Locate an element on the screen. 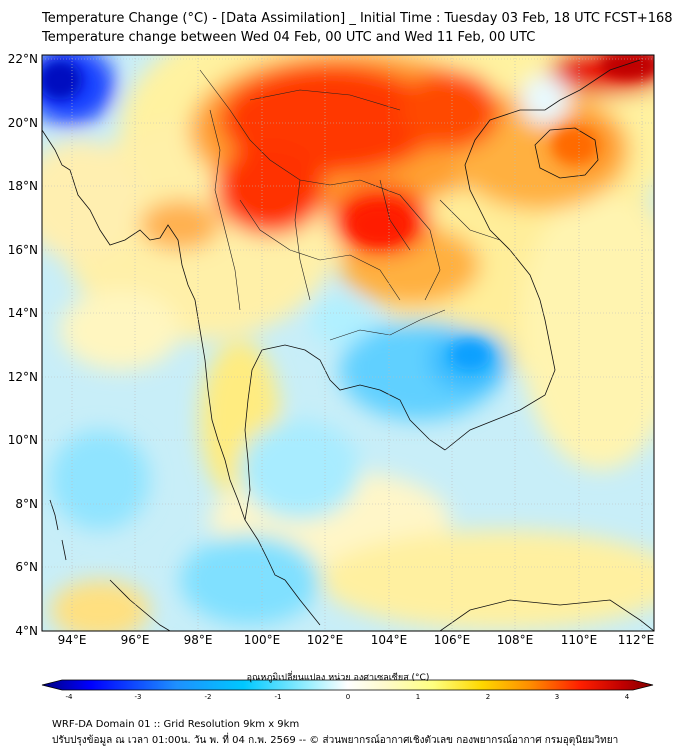 The image size is (676, 756). lat-label: 4°N is located at coordinates (26, 631).